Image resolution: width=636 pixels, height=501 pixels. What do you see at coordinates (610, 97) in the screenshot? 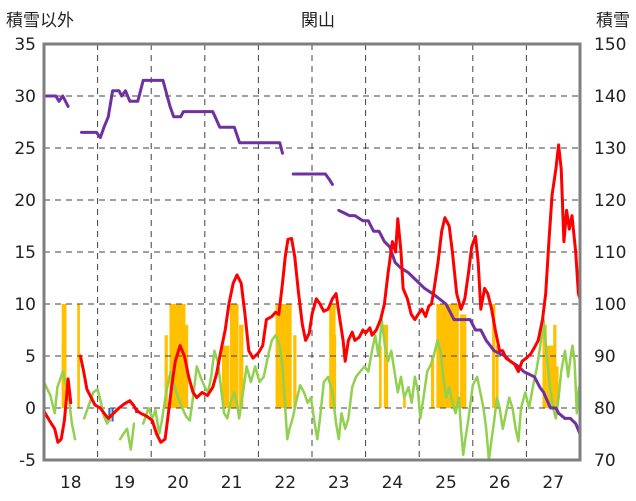
I see `right-tick-label: 140` at bounding box center [610, 97].